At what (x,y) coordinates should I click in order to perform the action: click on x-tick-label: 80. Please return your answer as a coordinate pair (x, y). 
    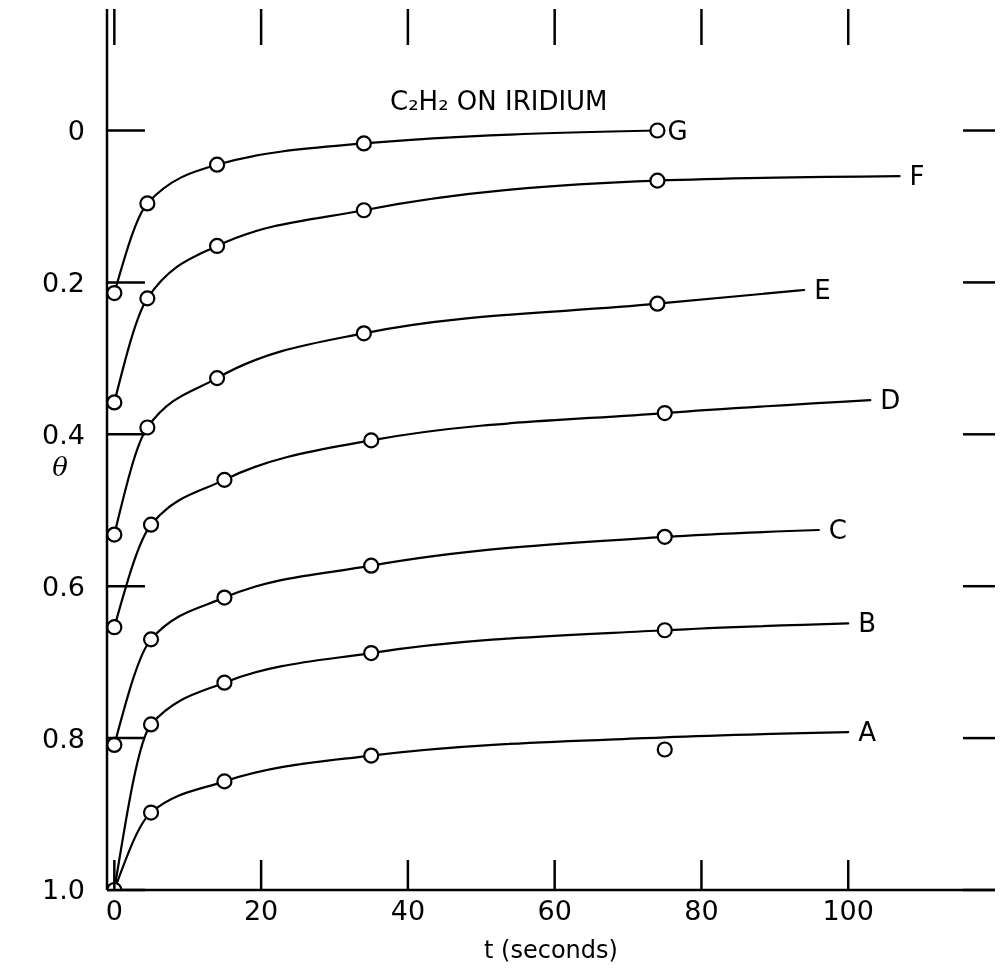
    Looking at the image, I should click on (701, 911).